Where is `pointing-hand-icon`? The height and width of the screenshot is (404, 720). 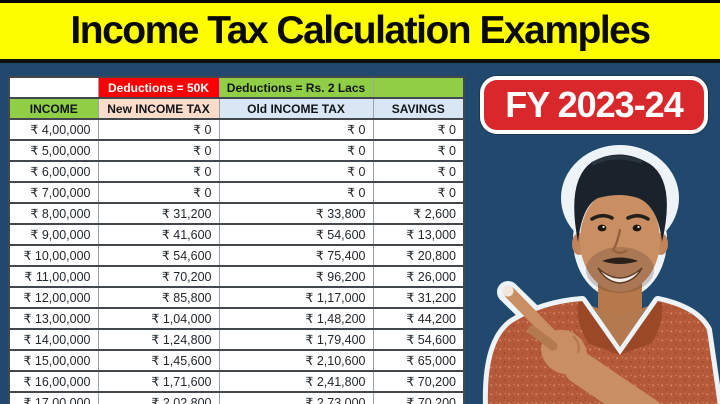 pointing-hand-icon is located at coordinates (581, 344).